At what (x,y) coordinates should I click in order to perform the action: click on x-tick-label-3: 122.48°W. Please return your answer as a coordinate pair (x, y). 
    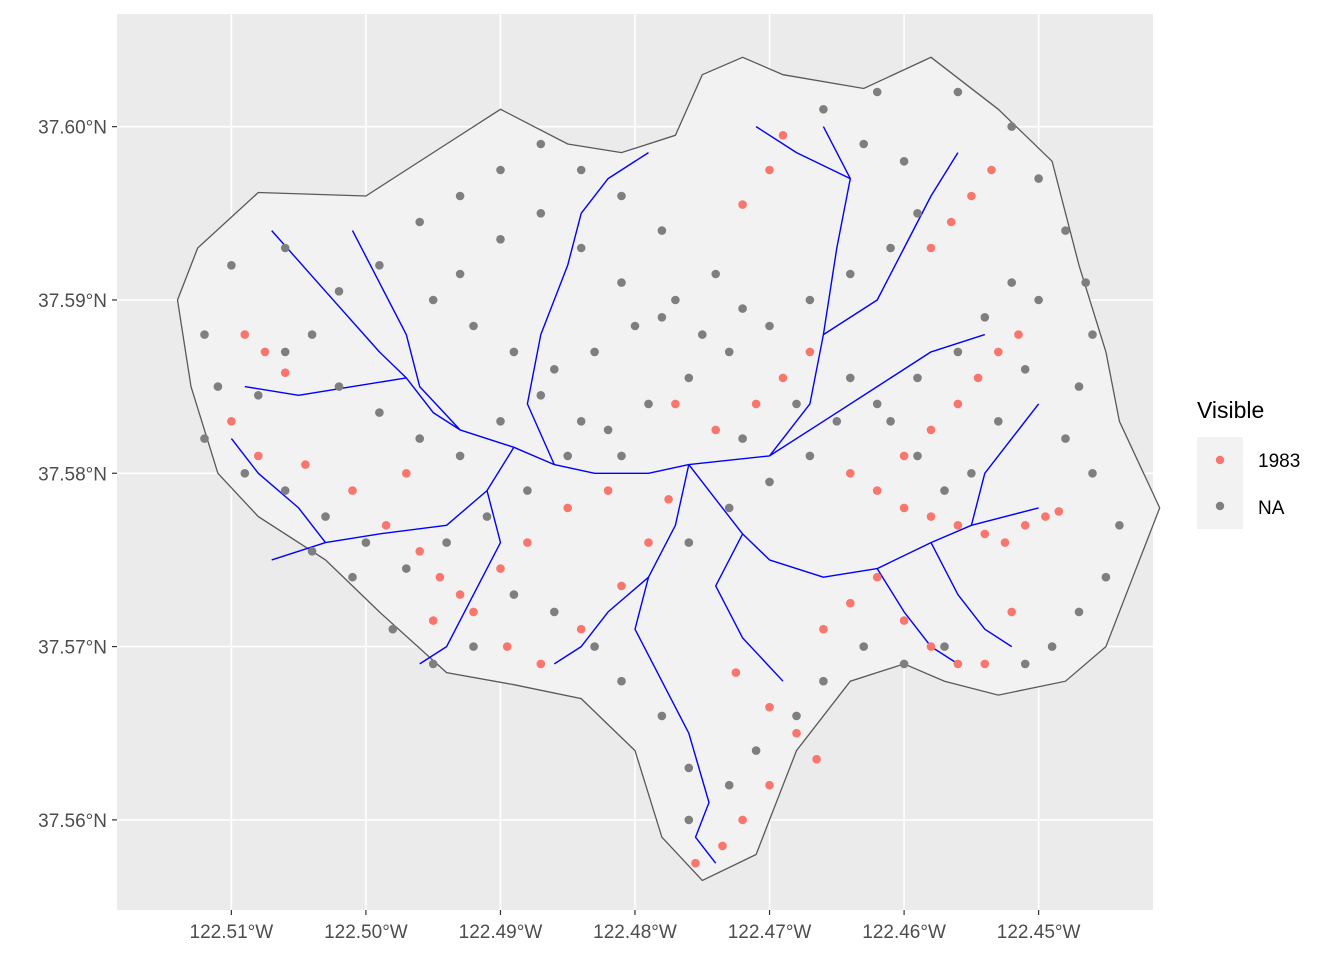
    Looking at the image, I should click on (635, 932).